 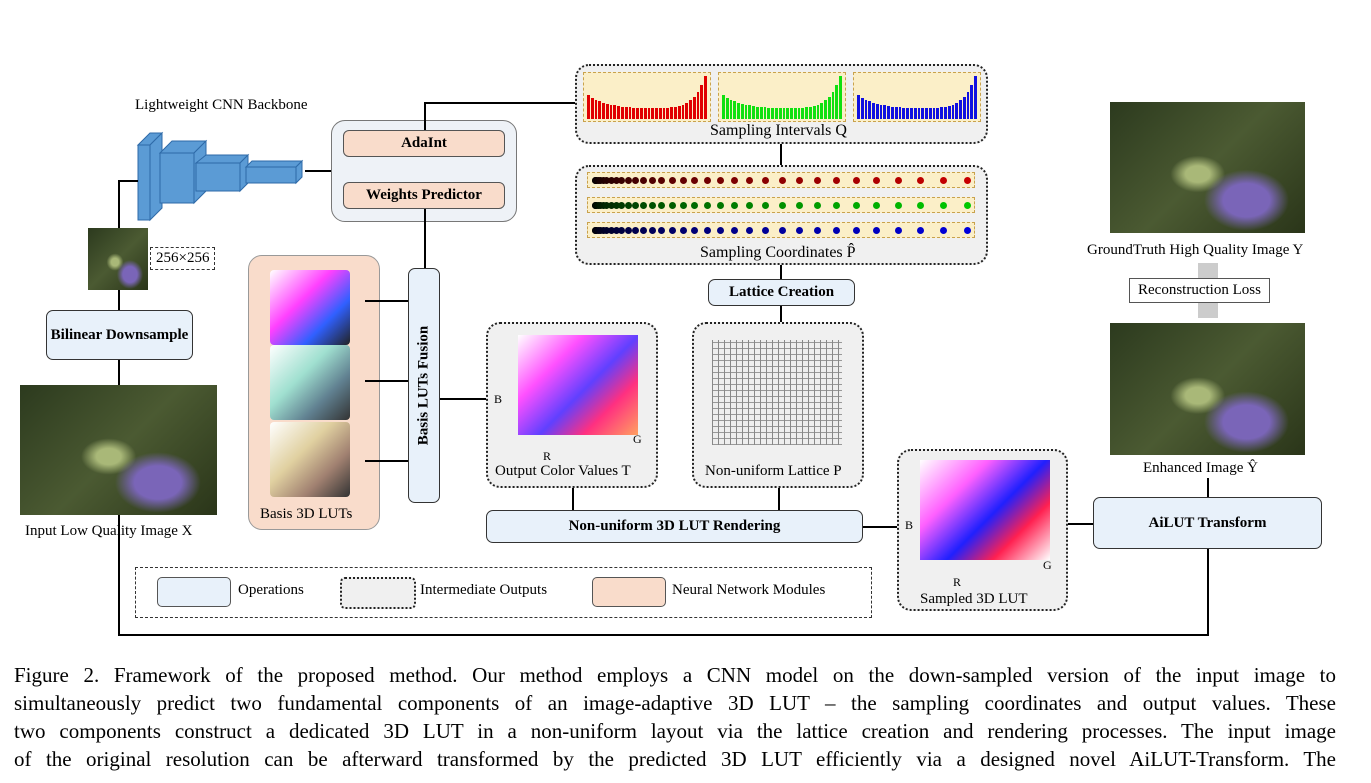 I want to click on weights-predictor-box: Weights Predictor, so click(x=424, y=195).